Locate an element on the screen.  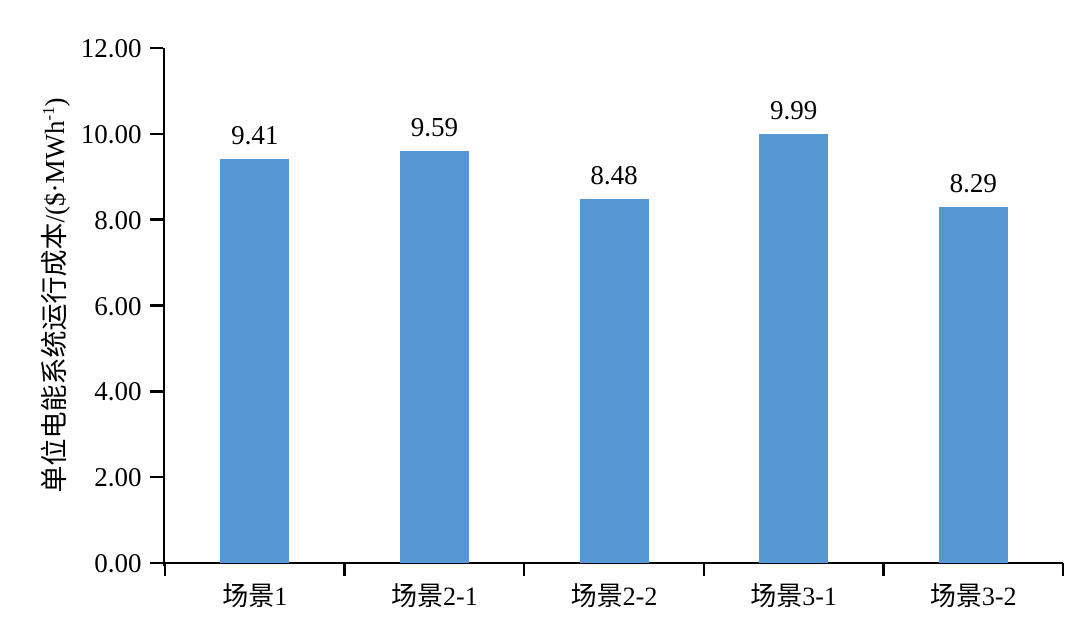
bar-value-label: 9.59 is located at coordinates (434, 127).